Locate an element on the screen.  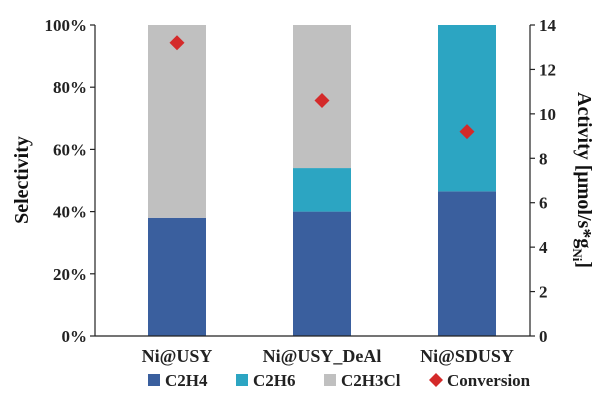
legend-label-c2h4: C2H4 is located at coordinates (186, 380).